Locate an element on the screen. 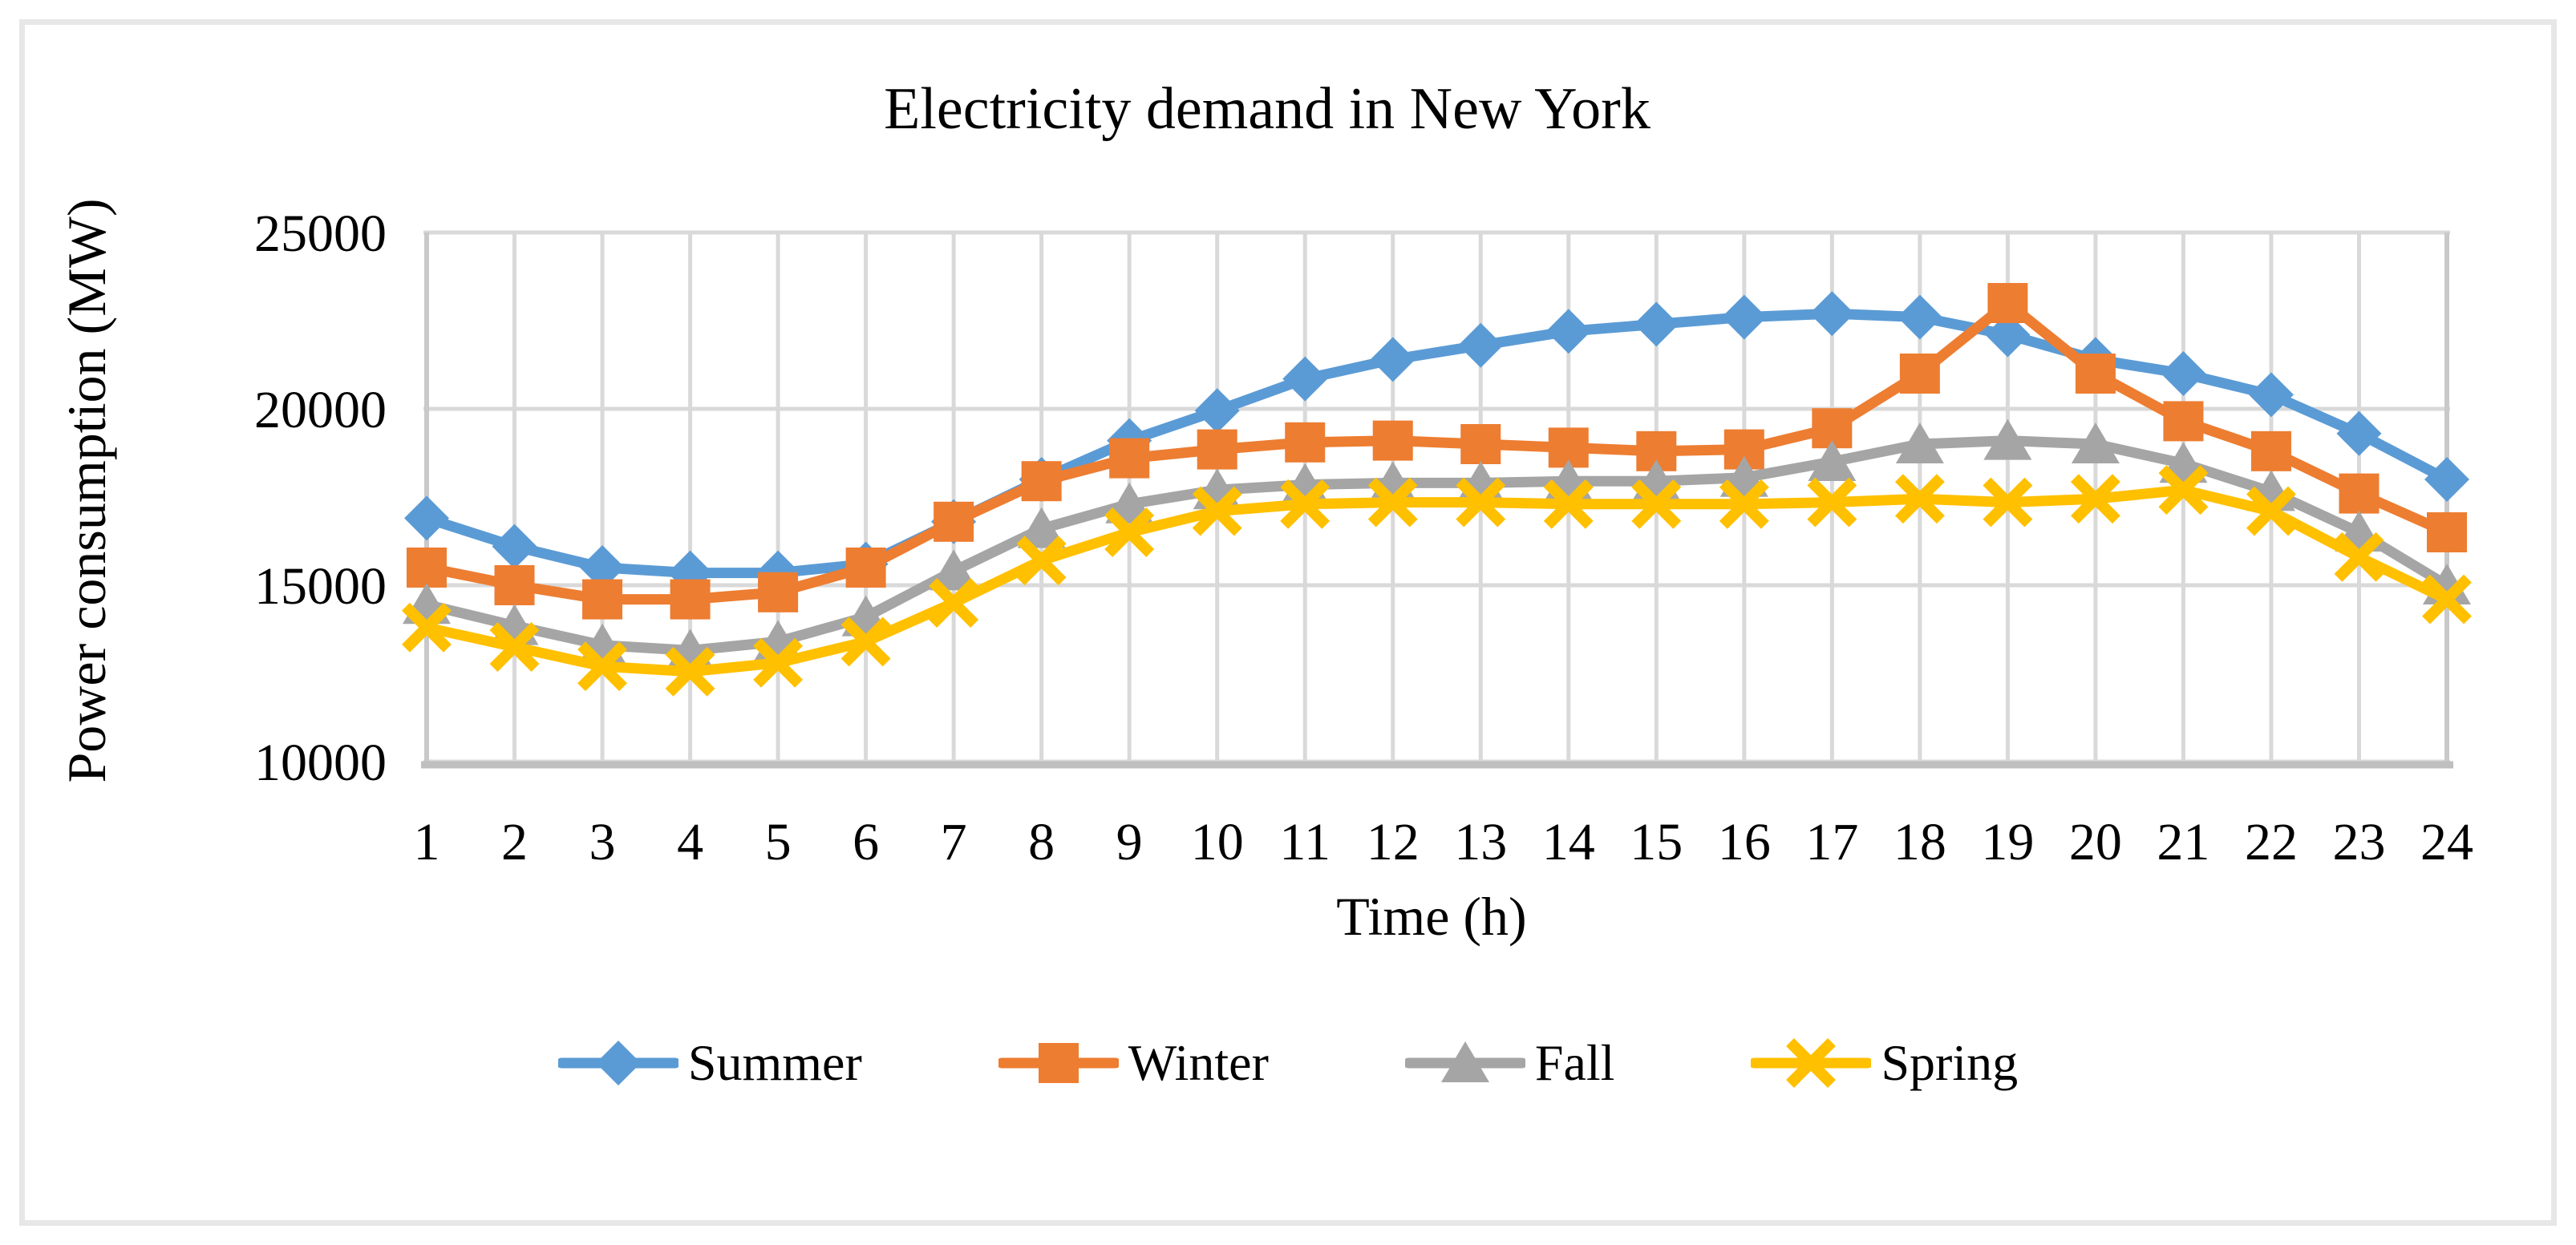 This screenshot has height=1245, width=2576. x-tick-label: 24 is located at coordinates (2446, 842).